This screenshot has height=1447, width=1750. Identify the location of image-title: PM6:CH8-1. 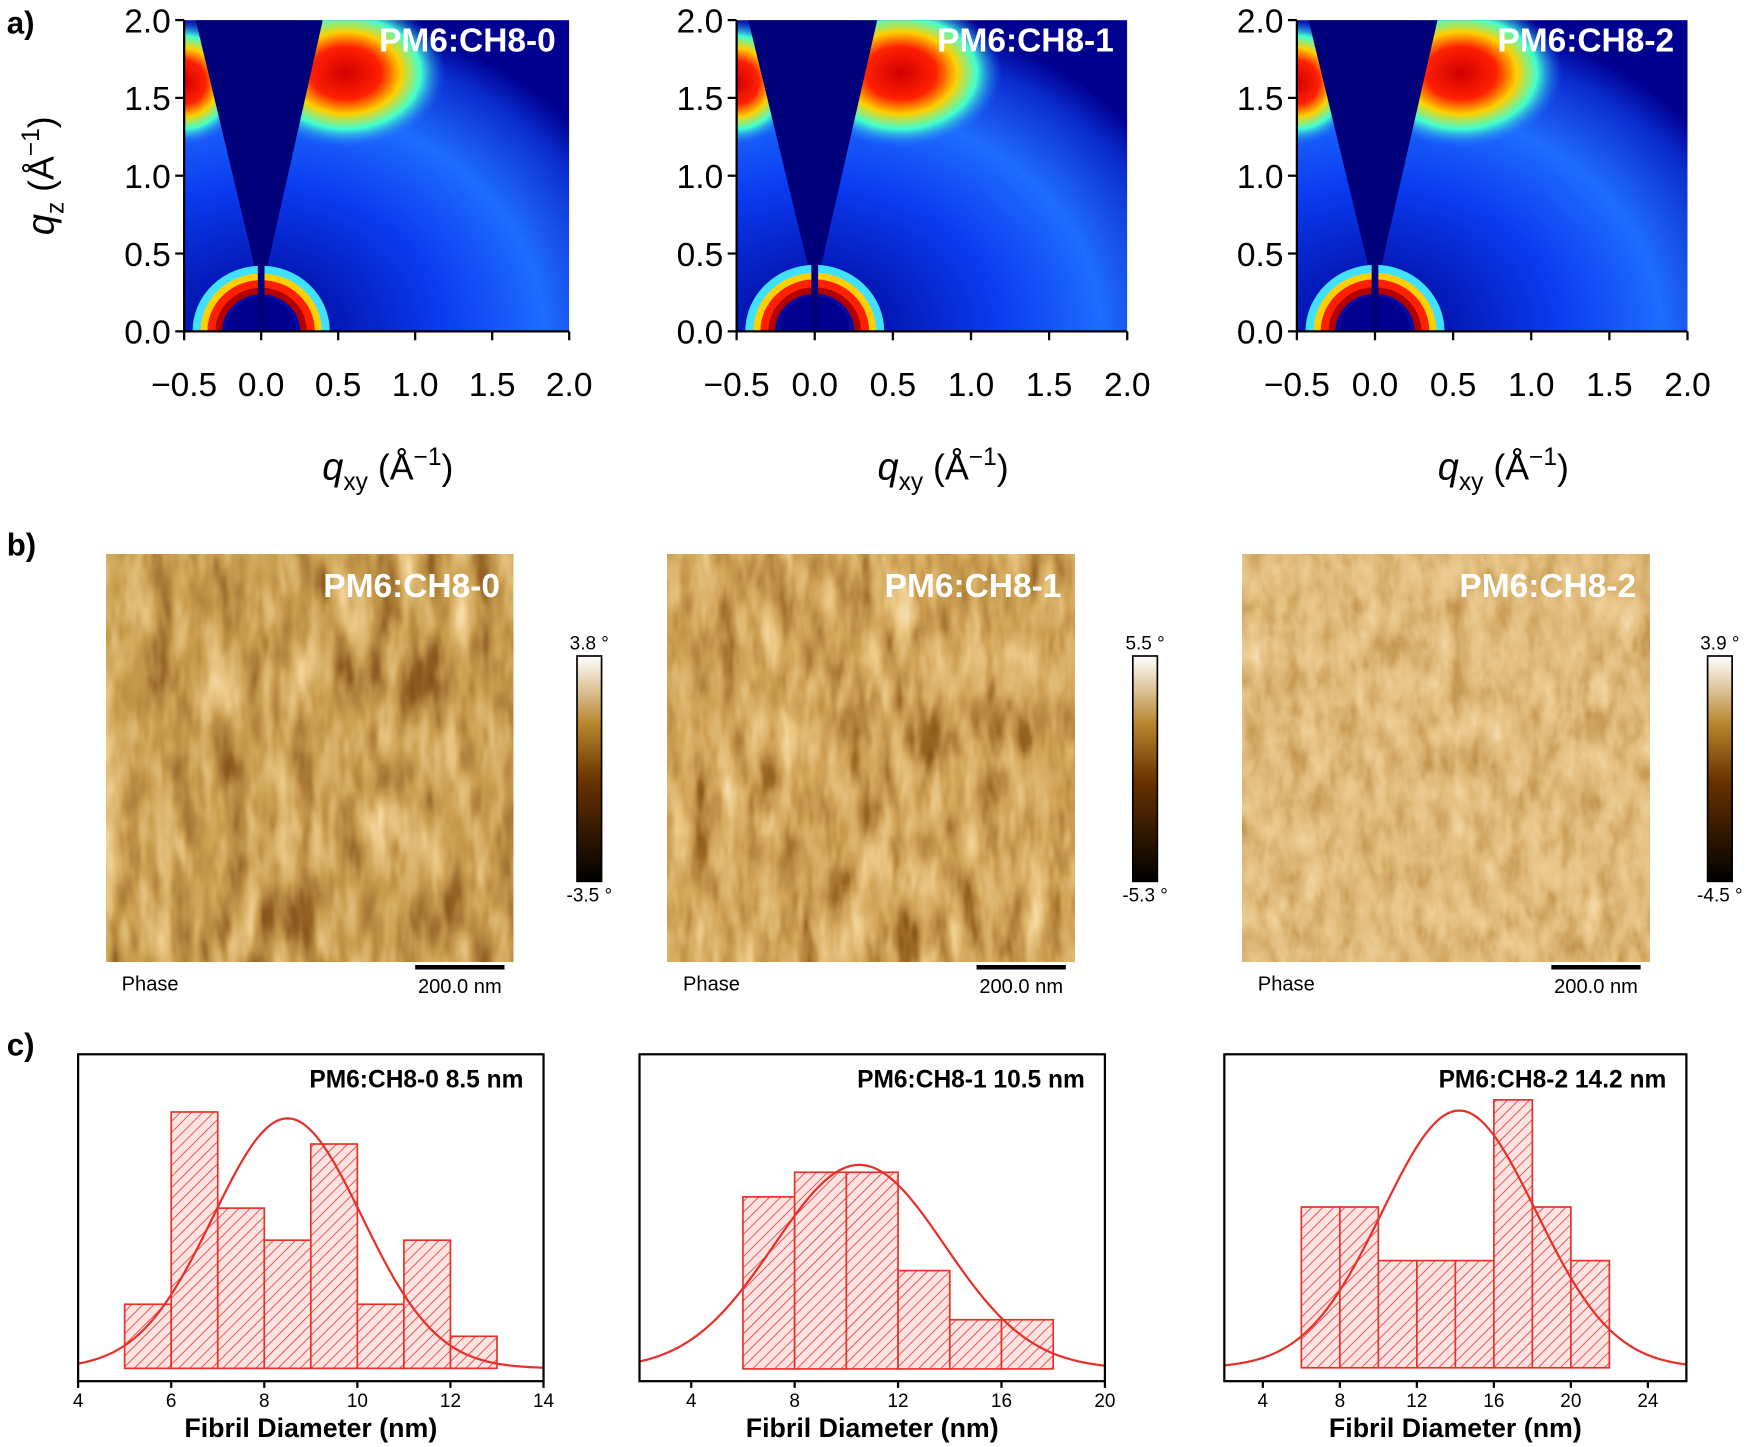
(973, 586).